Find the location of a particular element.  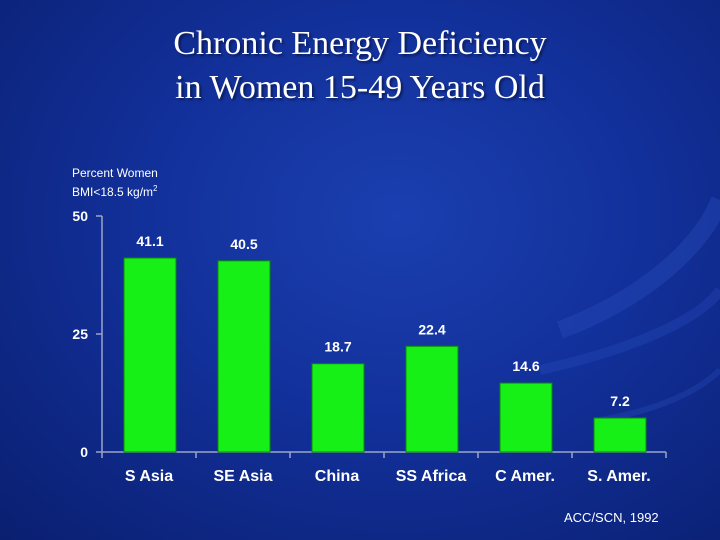

y-tick-label: 0 is located at coordinates (84, 452).